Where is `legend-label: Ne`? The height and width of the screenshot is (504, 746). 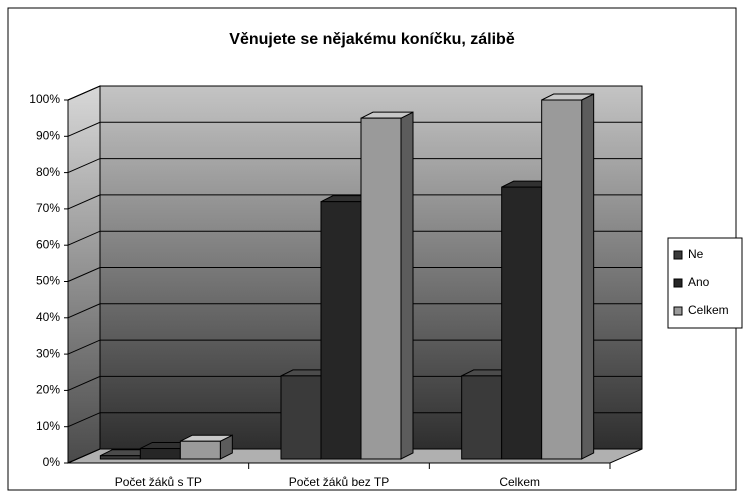
legend-label: Ne is located at coordinates (696, 254).